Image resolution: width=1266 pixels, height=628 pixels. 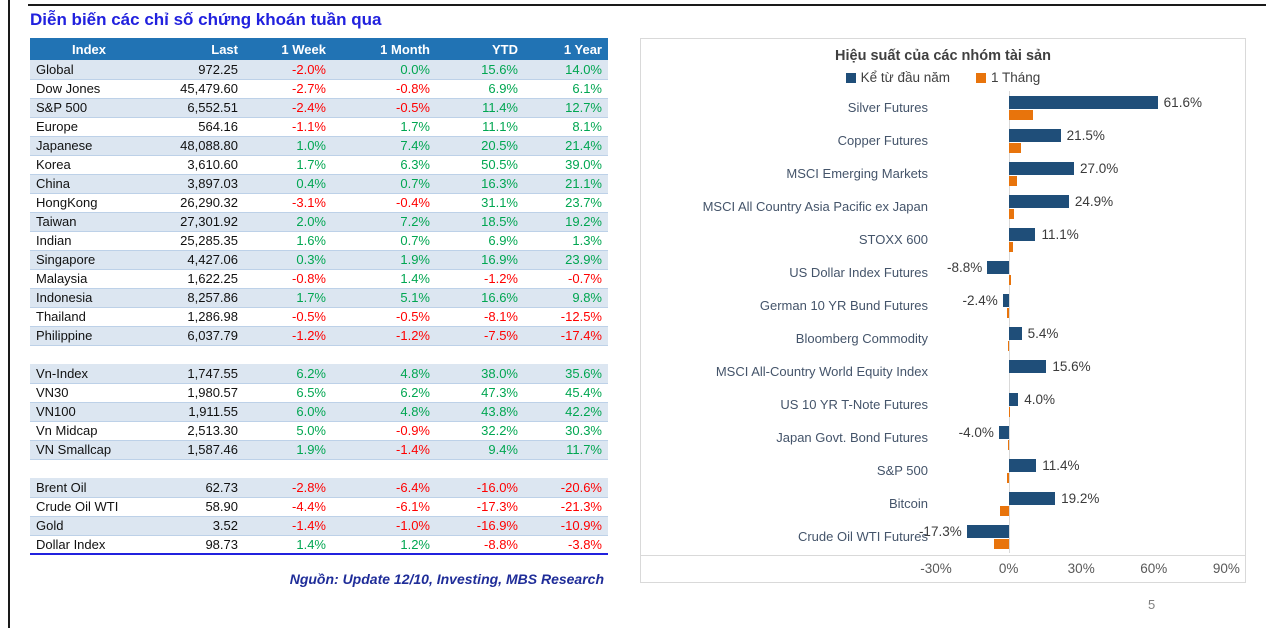 I want to click on index-name-cell: VN100, so click(x=89, y=412).